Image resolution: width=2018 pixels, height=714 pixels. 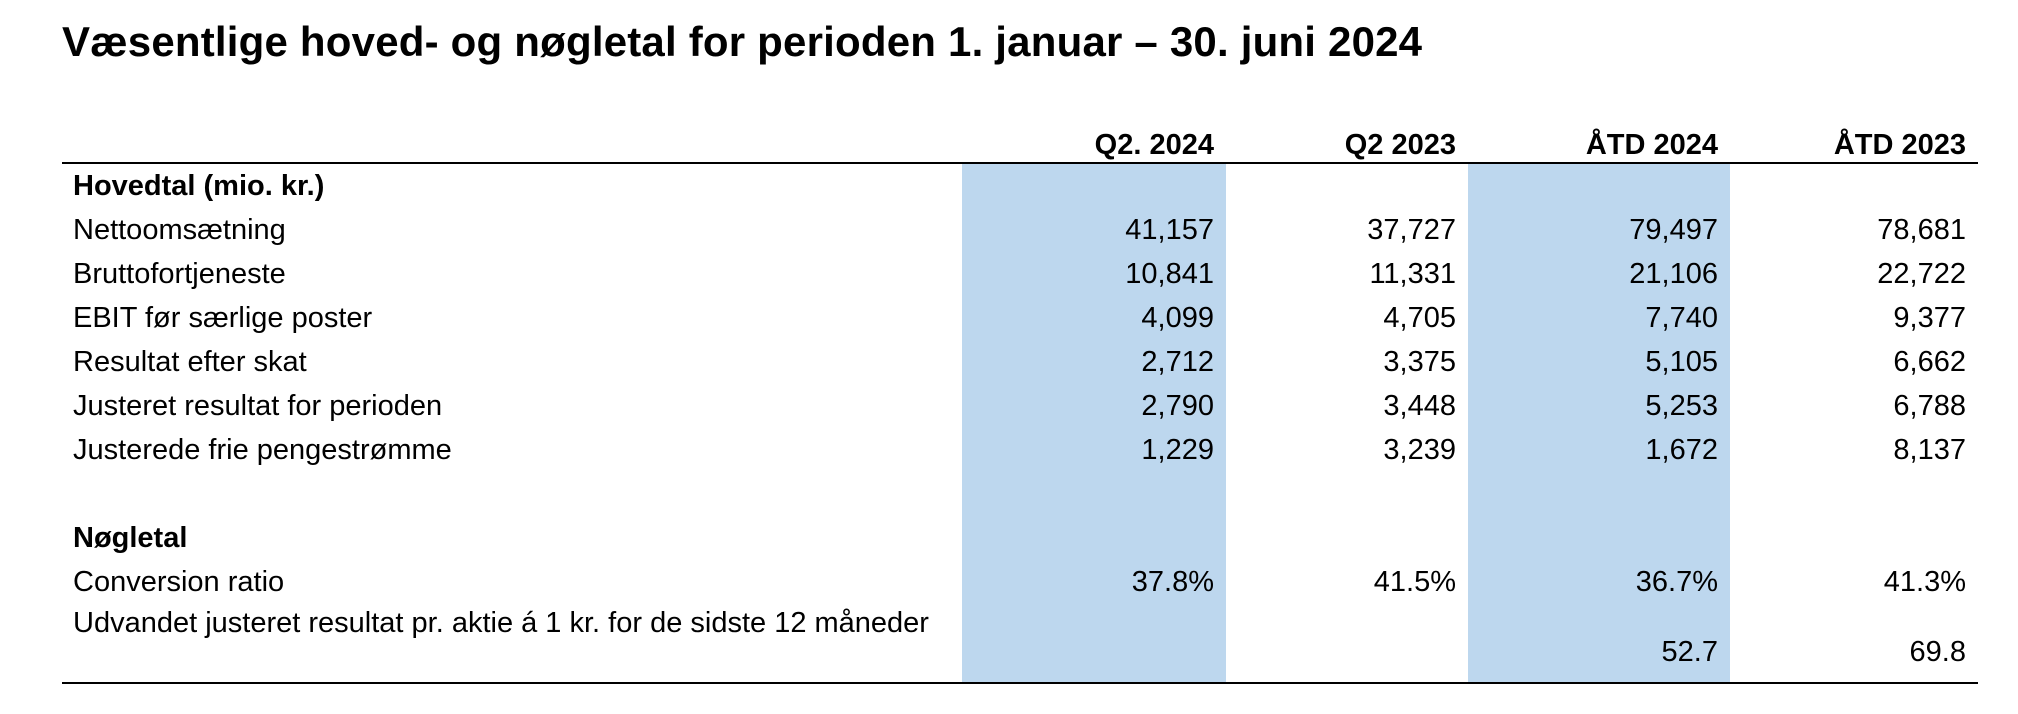 What do you see at coordinates (1599, 362) in the screenshot?
I see `value-cell: 5,105` at bounding box center [1599, 362].